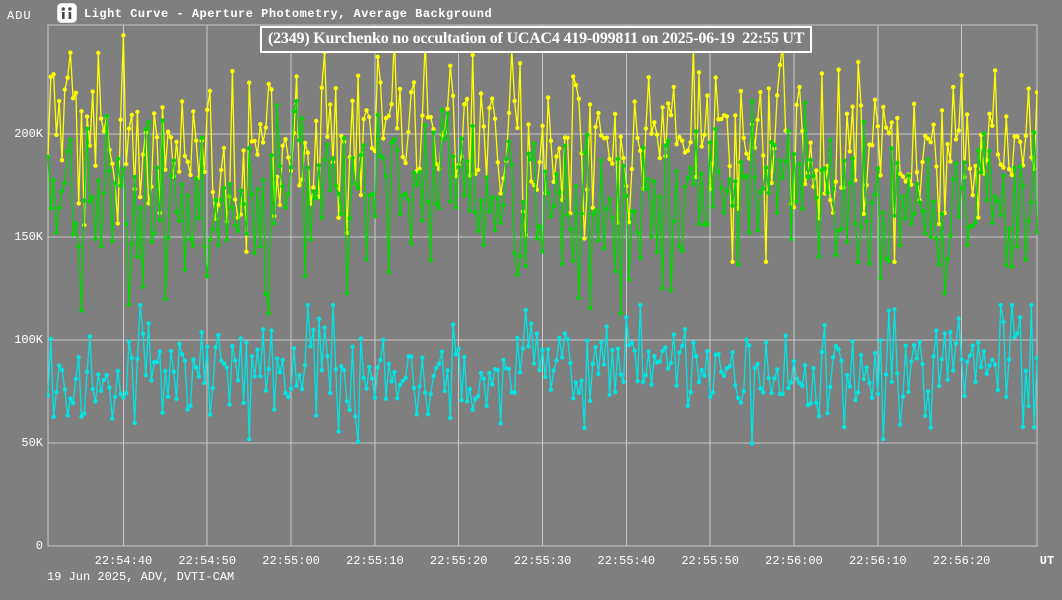 The width and height of the screenshot is (1062, 600). What do you see at coordinates (375, 561) in the screenshot?
I see `x-axis-tick-label: 22:55:10` at bounding box center [375, 561].